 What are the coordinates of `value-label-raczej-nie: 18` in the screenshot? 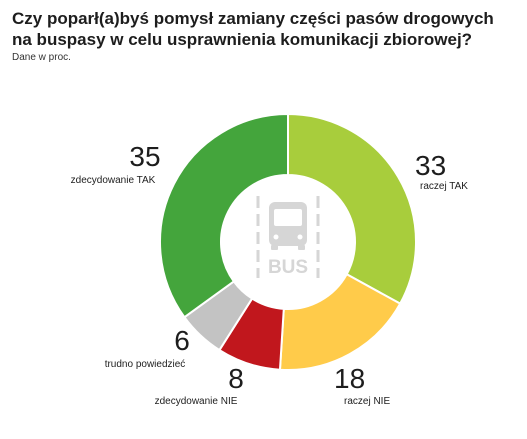 It's located at (349, 378).